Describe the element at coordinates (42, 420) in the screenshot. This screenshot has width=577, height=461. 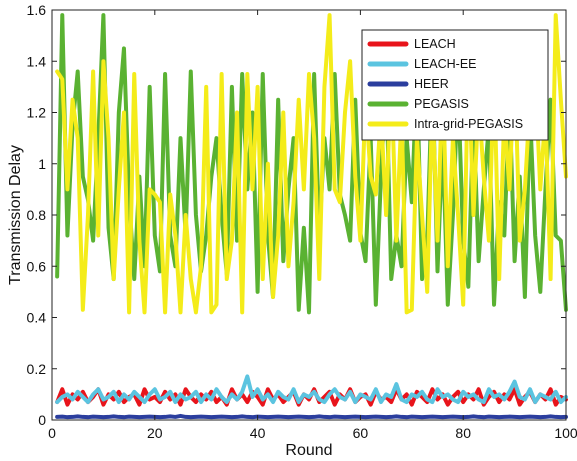
I see `y-tick-label: 0` at that location.